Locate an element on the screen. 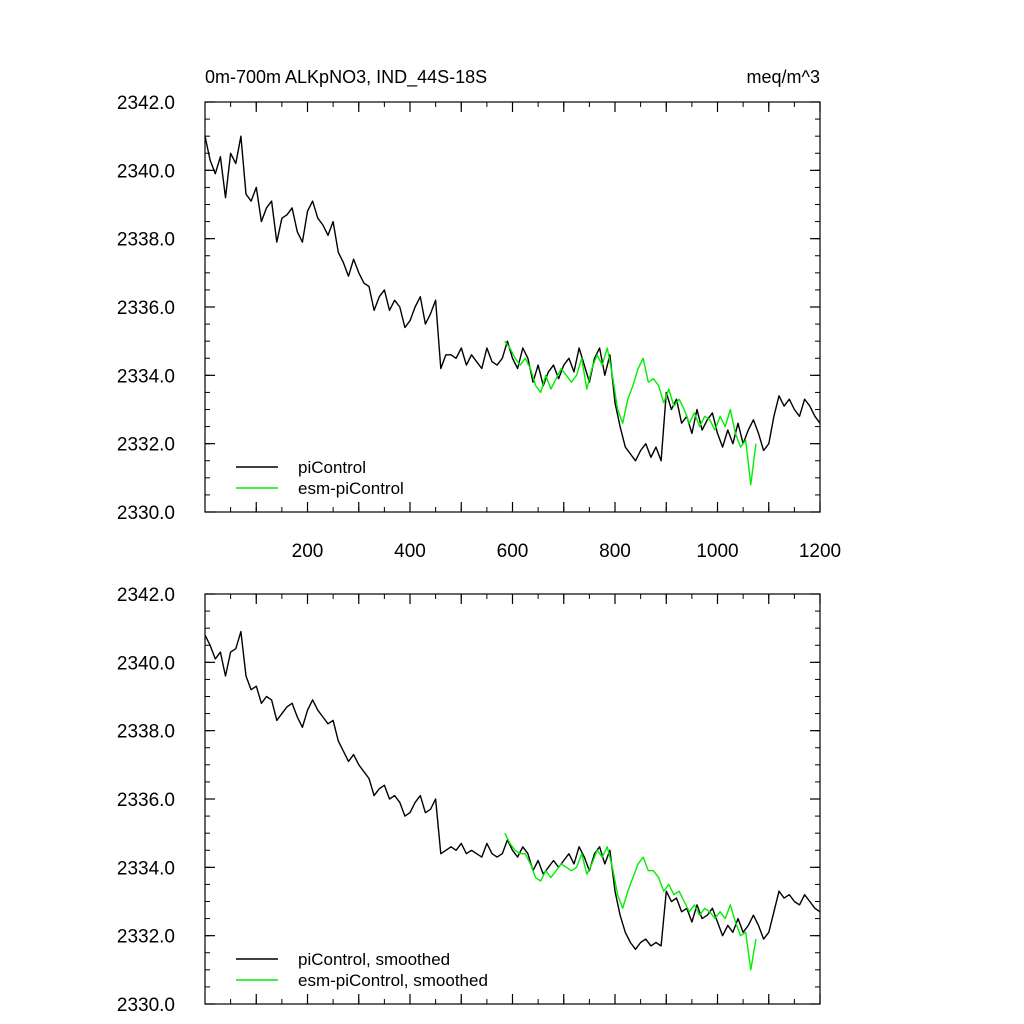  x-tick-label: 200 is located at coordinates (308, 551).